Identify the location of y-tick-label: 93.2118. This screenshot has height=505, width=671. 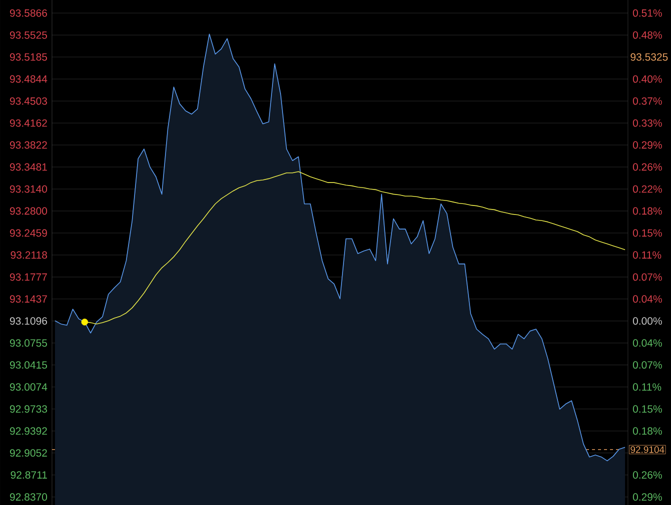
(29, 255).